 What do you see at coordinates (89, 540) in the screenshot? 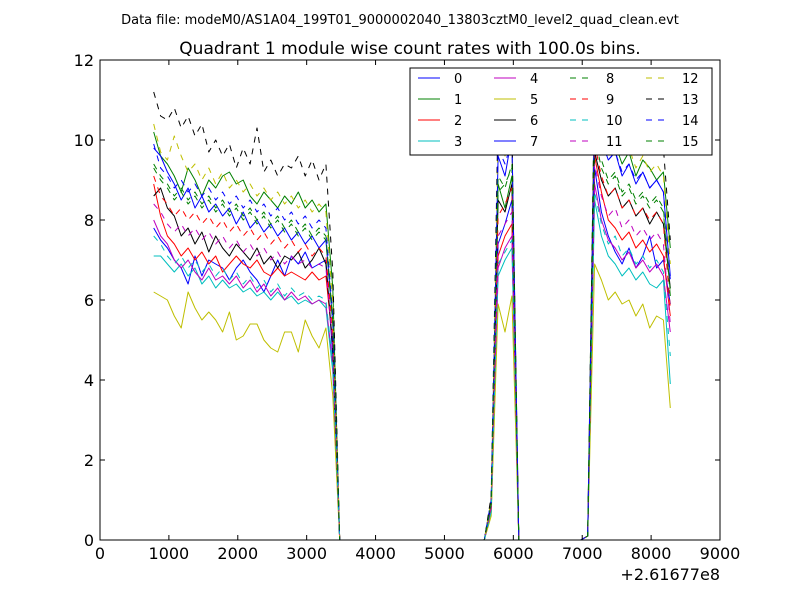
I see `y-tick-label: 0` at bounding box center [89, 540].